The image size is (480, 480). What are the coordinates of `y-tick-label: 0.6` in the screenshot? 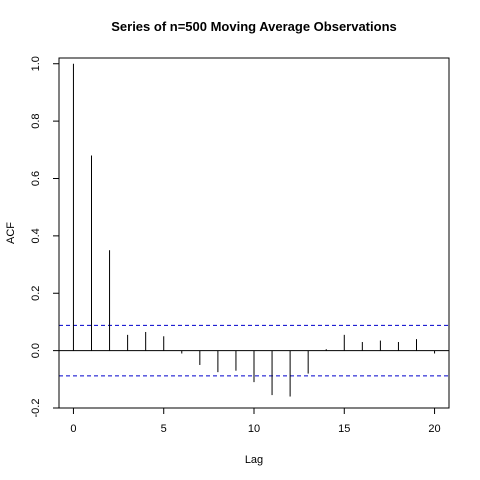 It's located at (36, 178).